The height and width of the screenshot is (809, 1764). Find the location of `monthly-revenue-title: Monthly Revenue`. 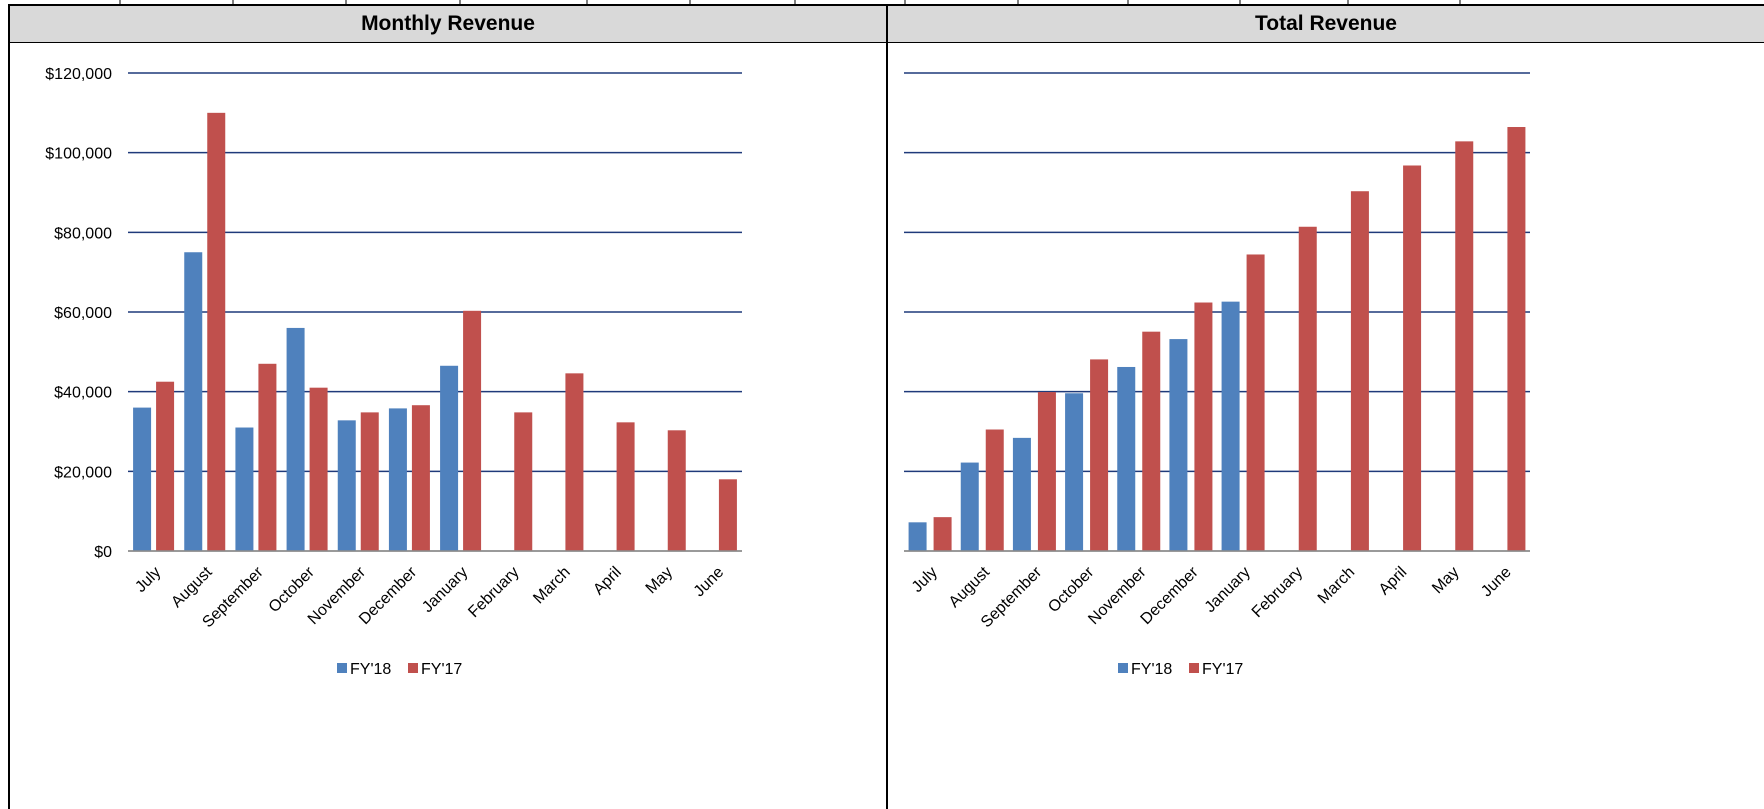

monthly-revenue-title: Monthly Revenue is located at coordinates (448, 24).